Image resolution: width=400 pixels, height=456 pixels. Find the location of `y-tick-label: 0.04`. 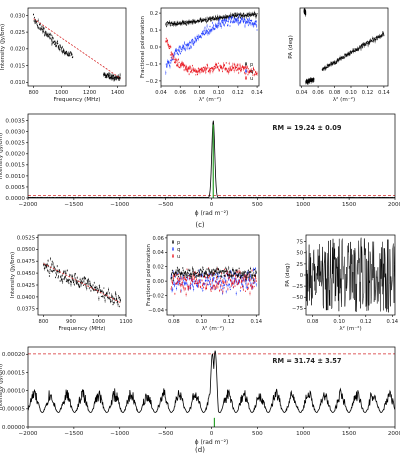

y-tick-label: 0.04 is located at coordinates (158, 253).